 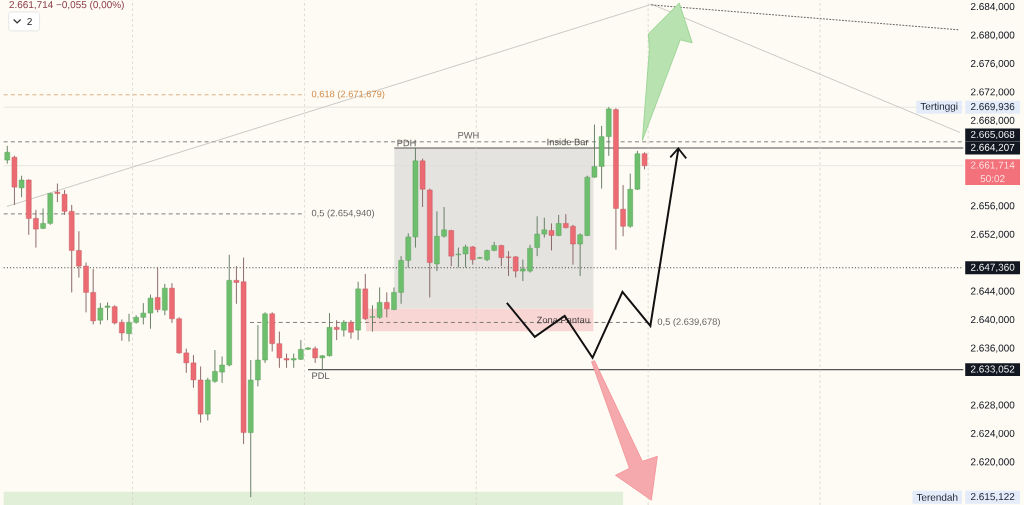 What do you see at coordinates (992, 92) in the screenshot?
I see `y-tick-label: 2.672,000` at bounding box center [992, 92].